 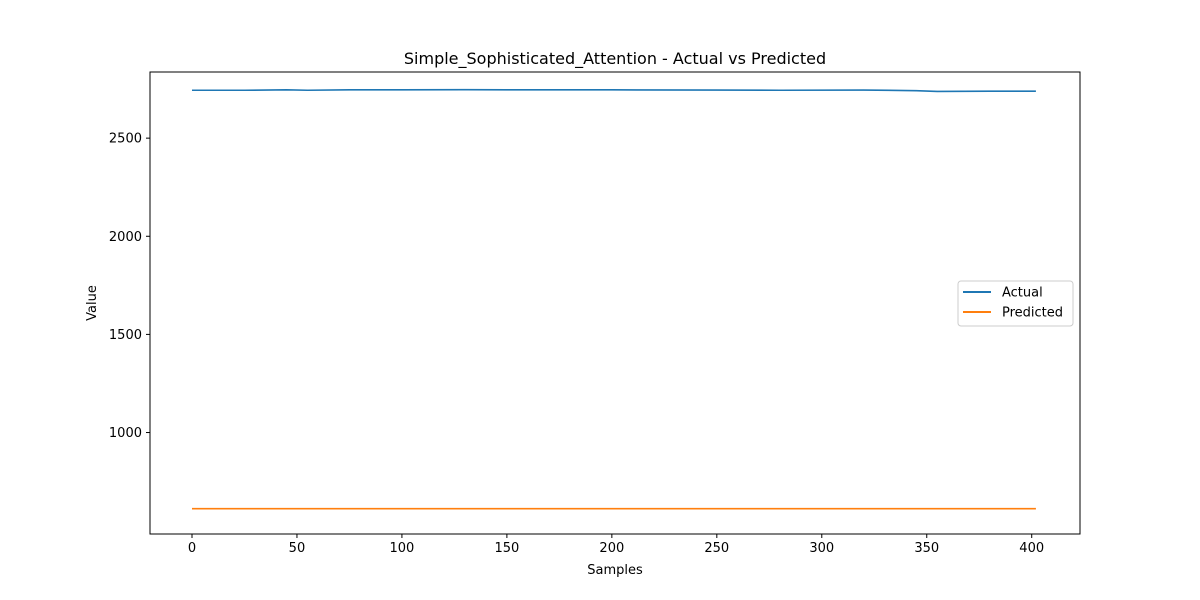 What do you see at coordinates (1015, 303) in the screenshot?
I see `legend: Actual Predicted` at bounding box center [1015, 303].